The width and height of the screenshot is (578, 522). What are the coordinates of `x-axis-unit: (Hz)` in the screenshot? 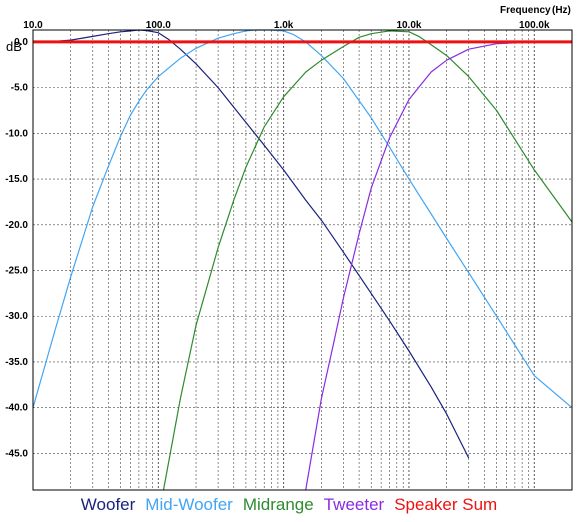 It's located at (561, 10).